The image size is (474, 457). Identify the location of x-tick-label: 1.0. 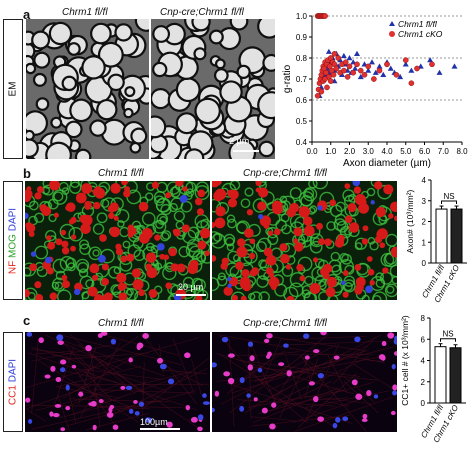
(331, 151).